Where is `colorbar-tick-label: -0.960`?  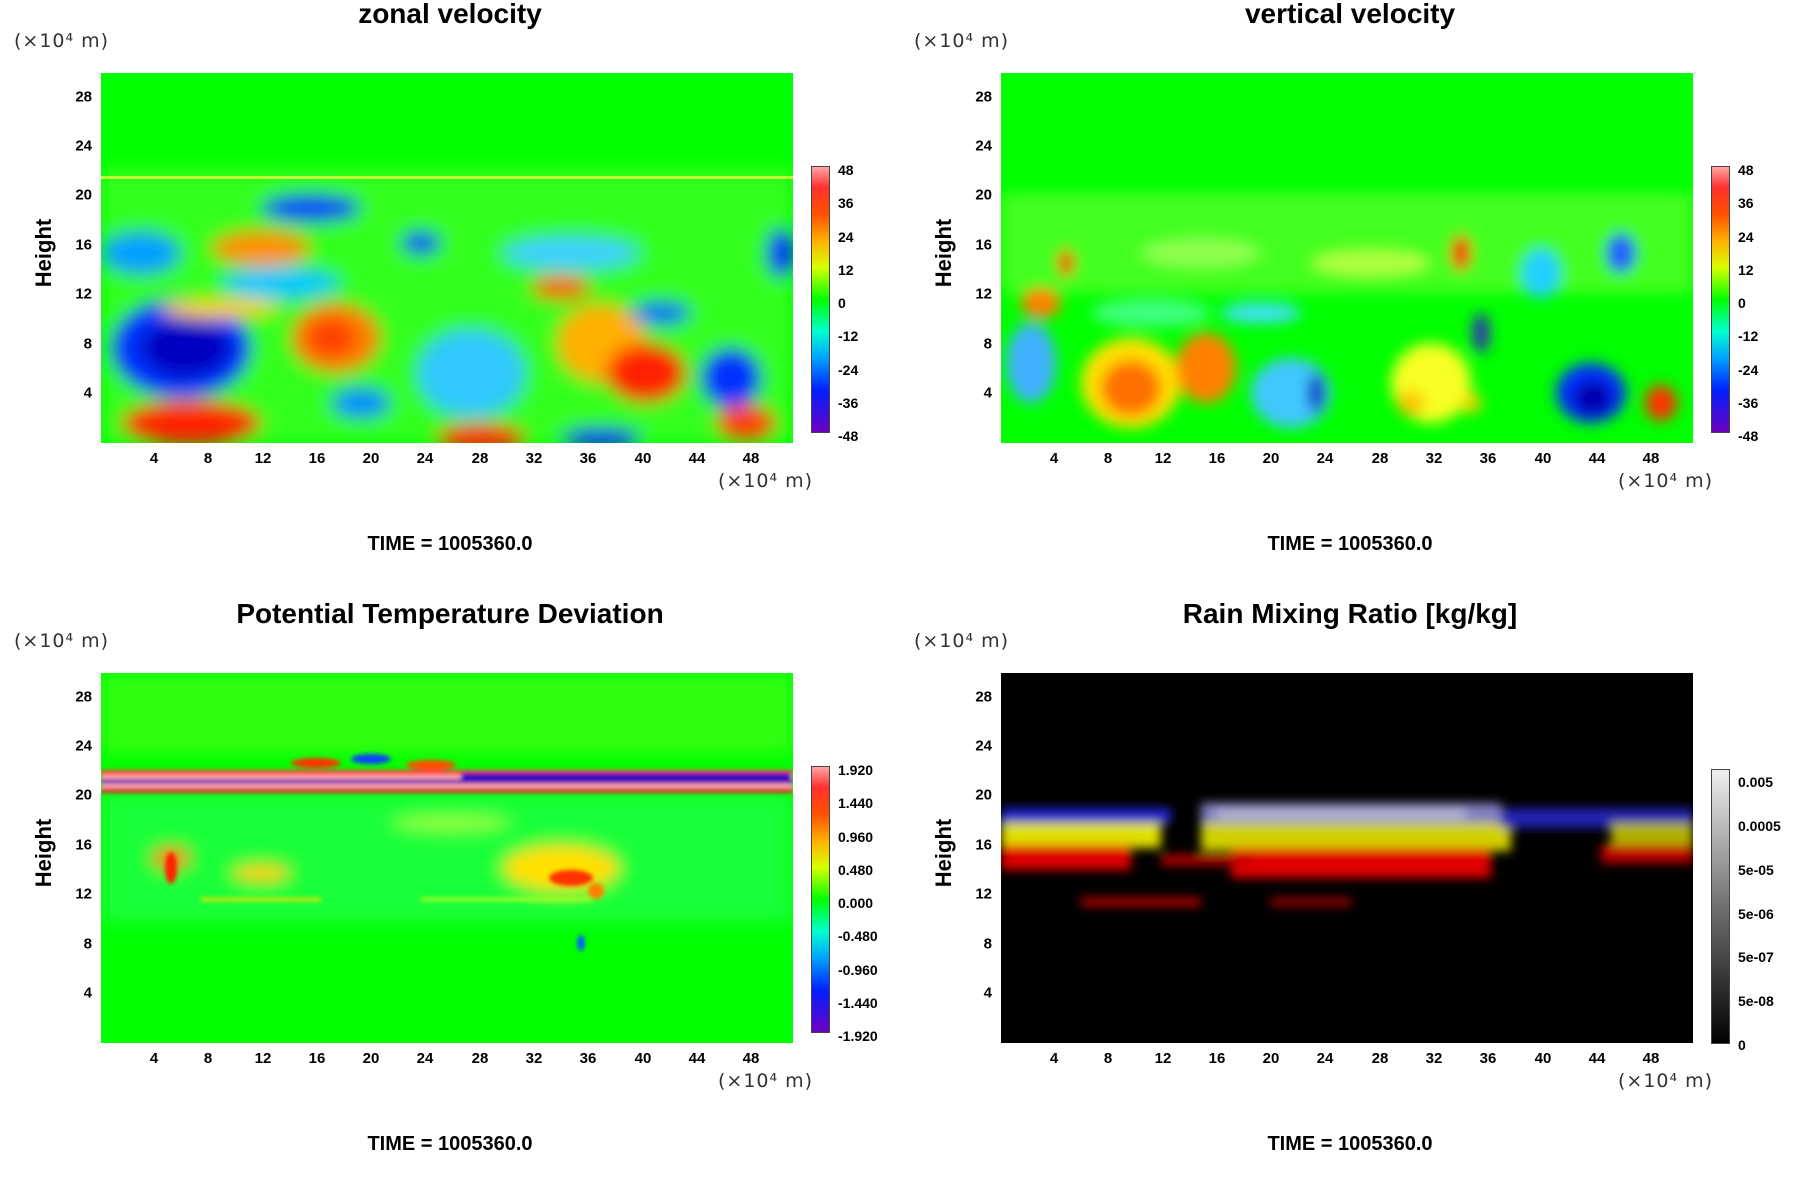
colorbar-tick-label: -0.960 is located at coordinates (858, 970).